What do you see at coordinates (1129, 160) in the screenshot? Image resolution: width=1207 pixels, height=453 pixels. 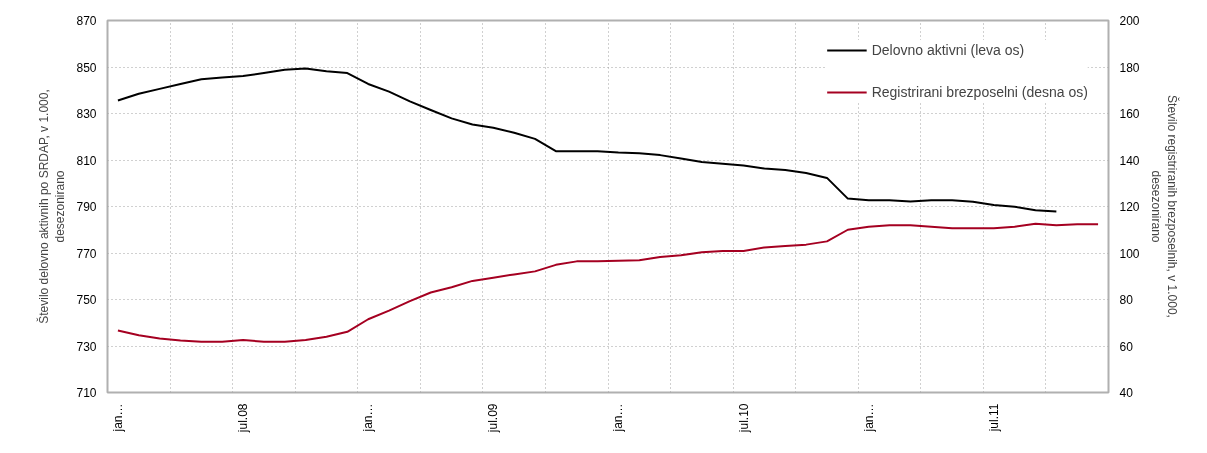 I see `y2-tick-label: 140` at bounding box center [1129, 160].